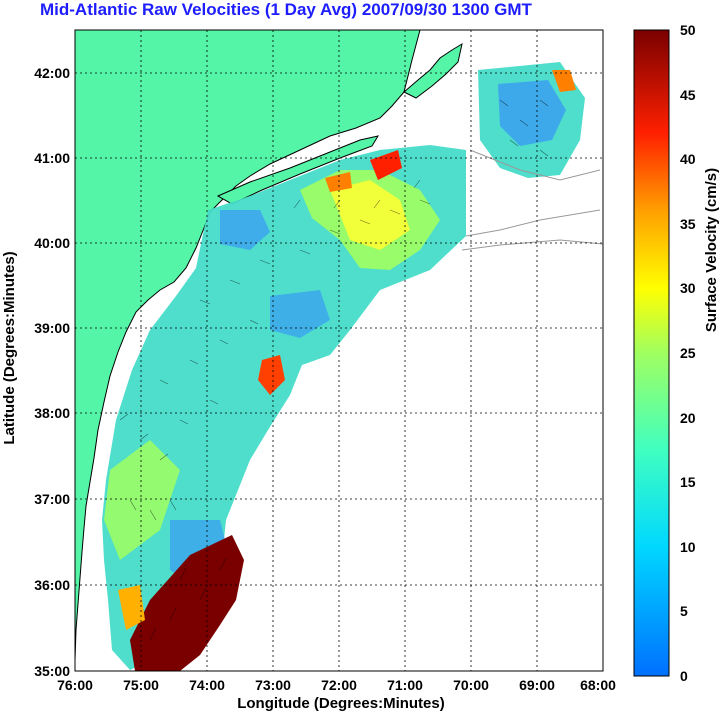  What do you see at coordinates (339, 685) in the screenshot?
I see `x-tick-label: 72:00` at bounding box center [339, 685].